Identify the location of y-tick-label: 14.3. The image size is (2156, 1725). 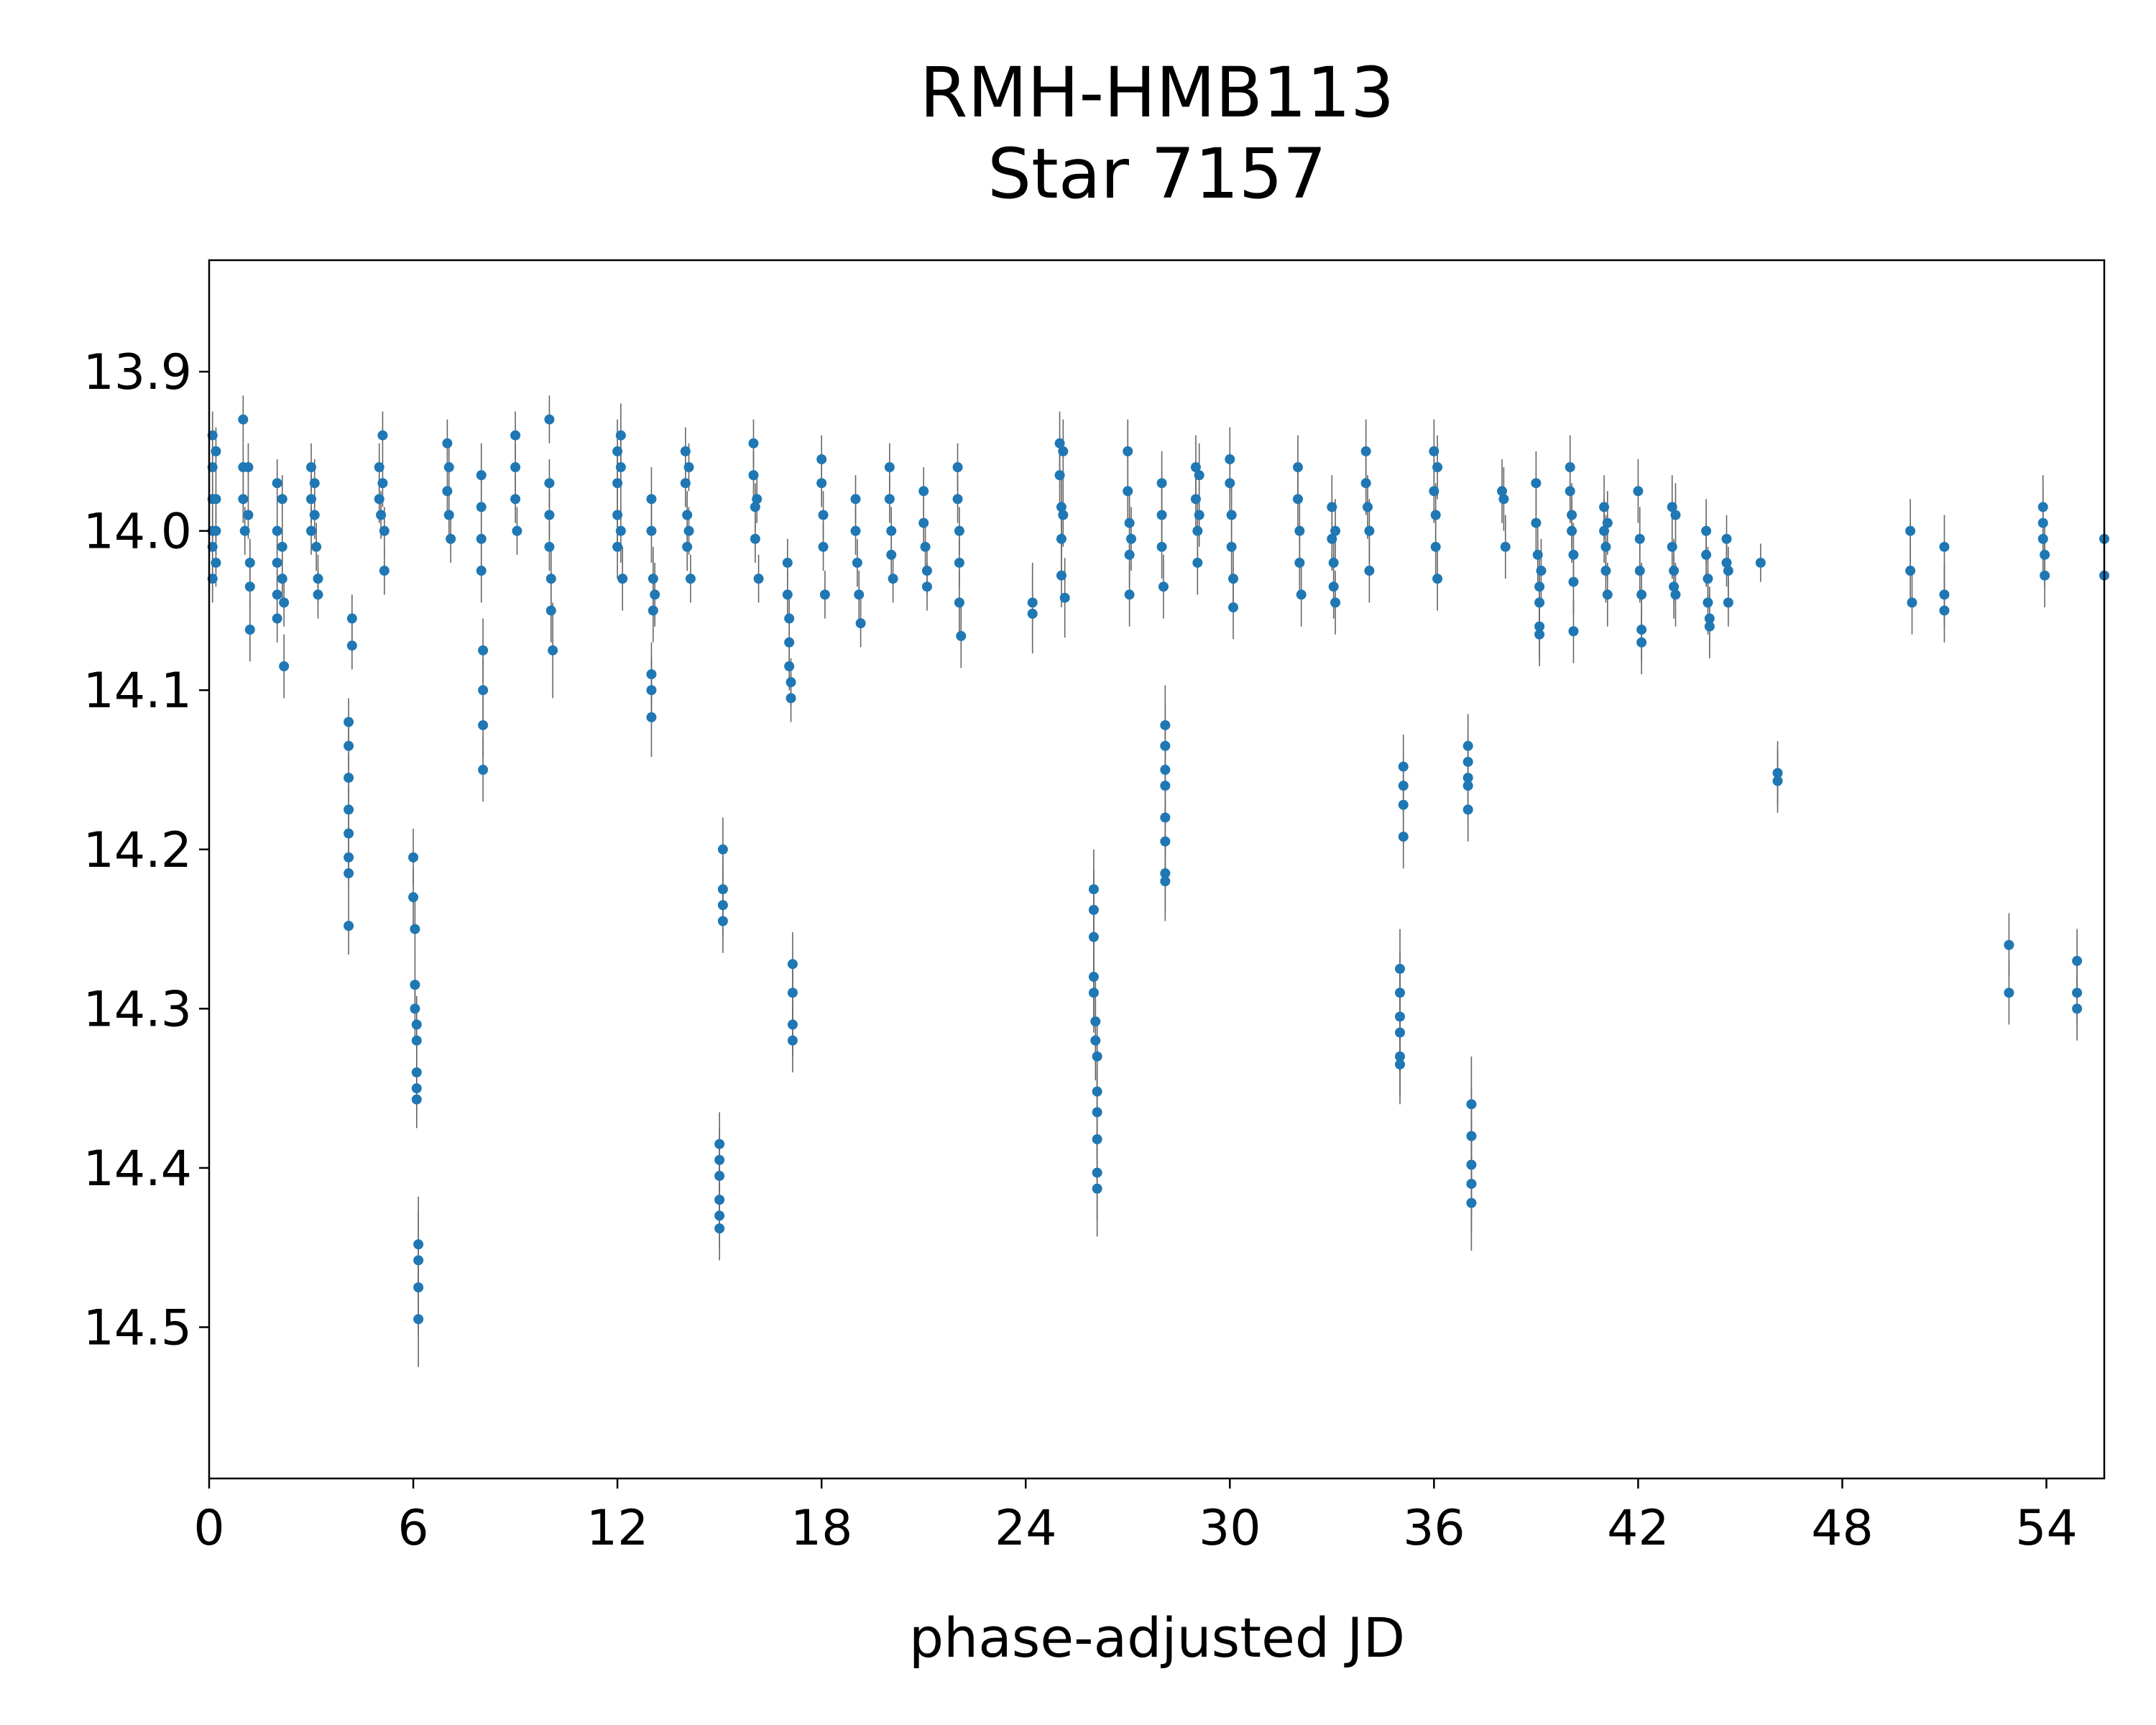
(137, 1009).